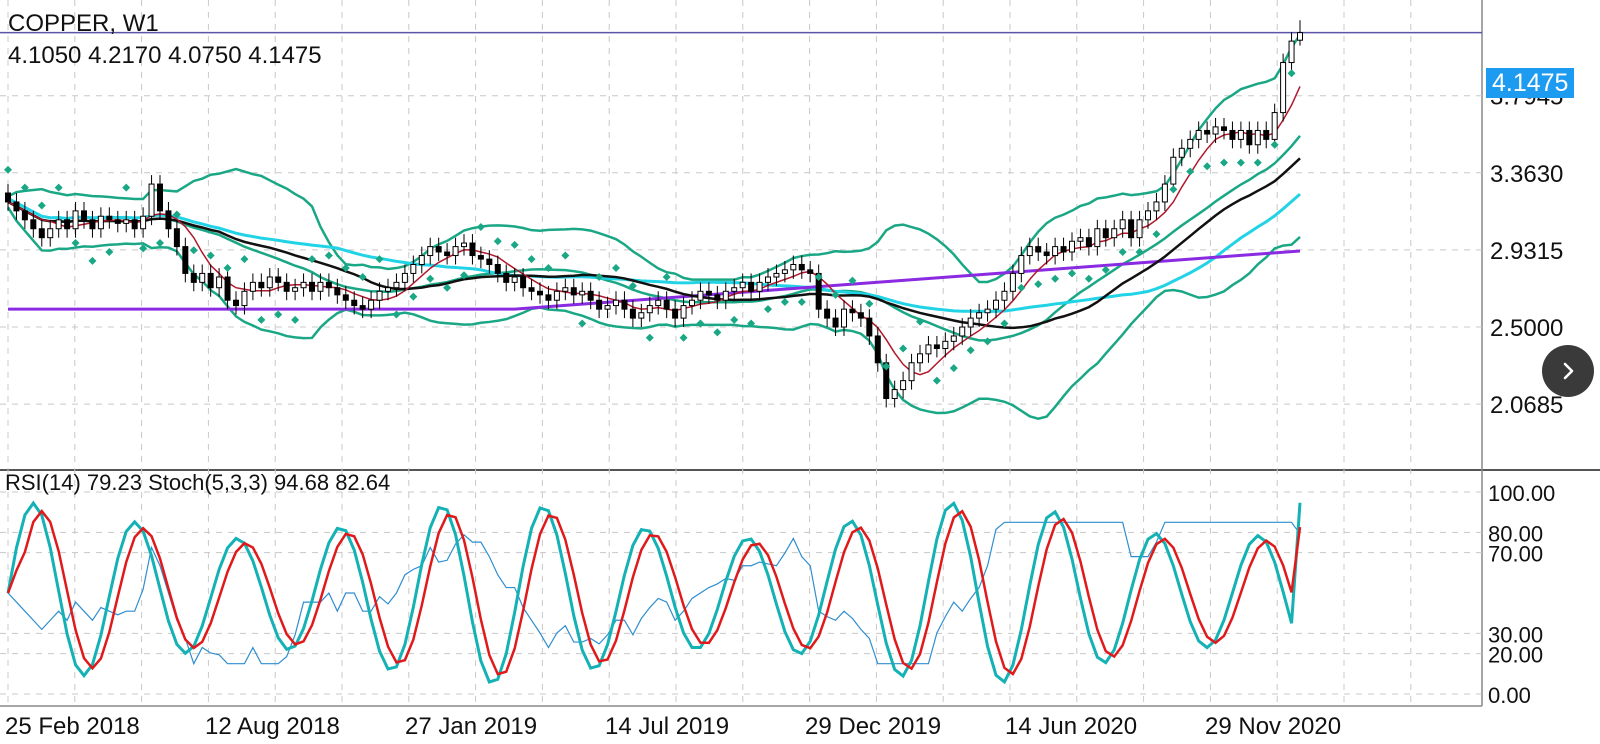 The image size is (1600, 744). Describe the element at coordinates (165, 55) in the screenshot. I see `ohlc-readout: 4.1050 4.2170 4.0750 4.1475` at that location.